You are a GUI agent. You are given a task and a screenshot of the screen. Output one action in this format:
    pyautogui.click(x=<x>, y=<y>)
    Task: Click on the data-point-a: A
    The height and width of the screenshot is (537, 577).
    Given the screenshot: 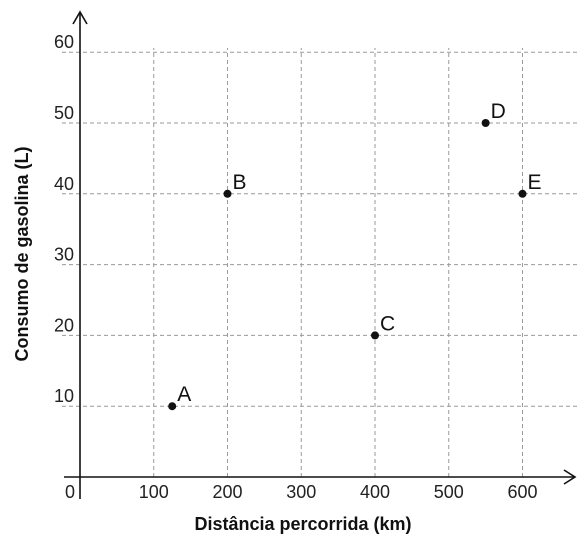 What is the action you would take?
    pyautogui.click(x=179, y=397)
    